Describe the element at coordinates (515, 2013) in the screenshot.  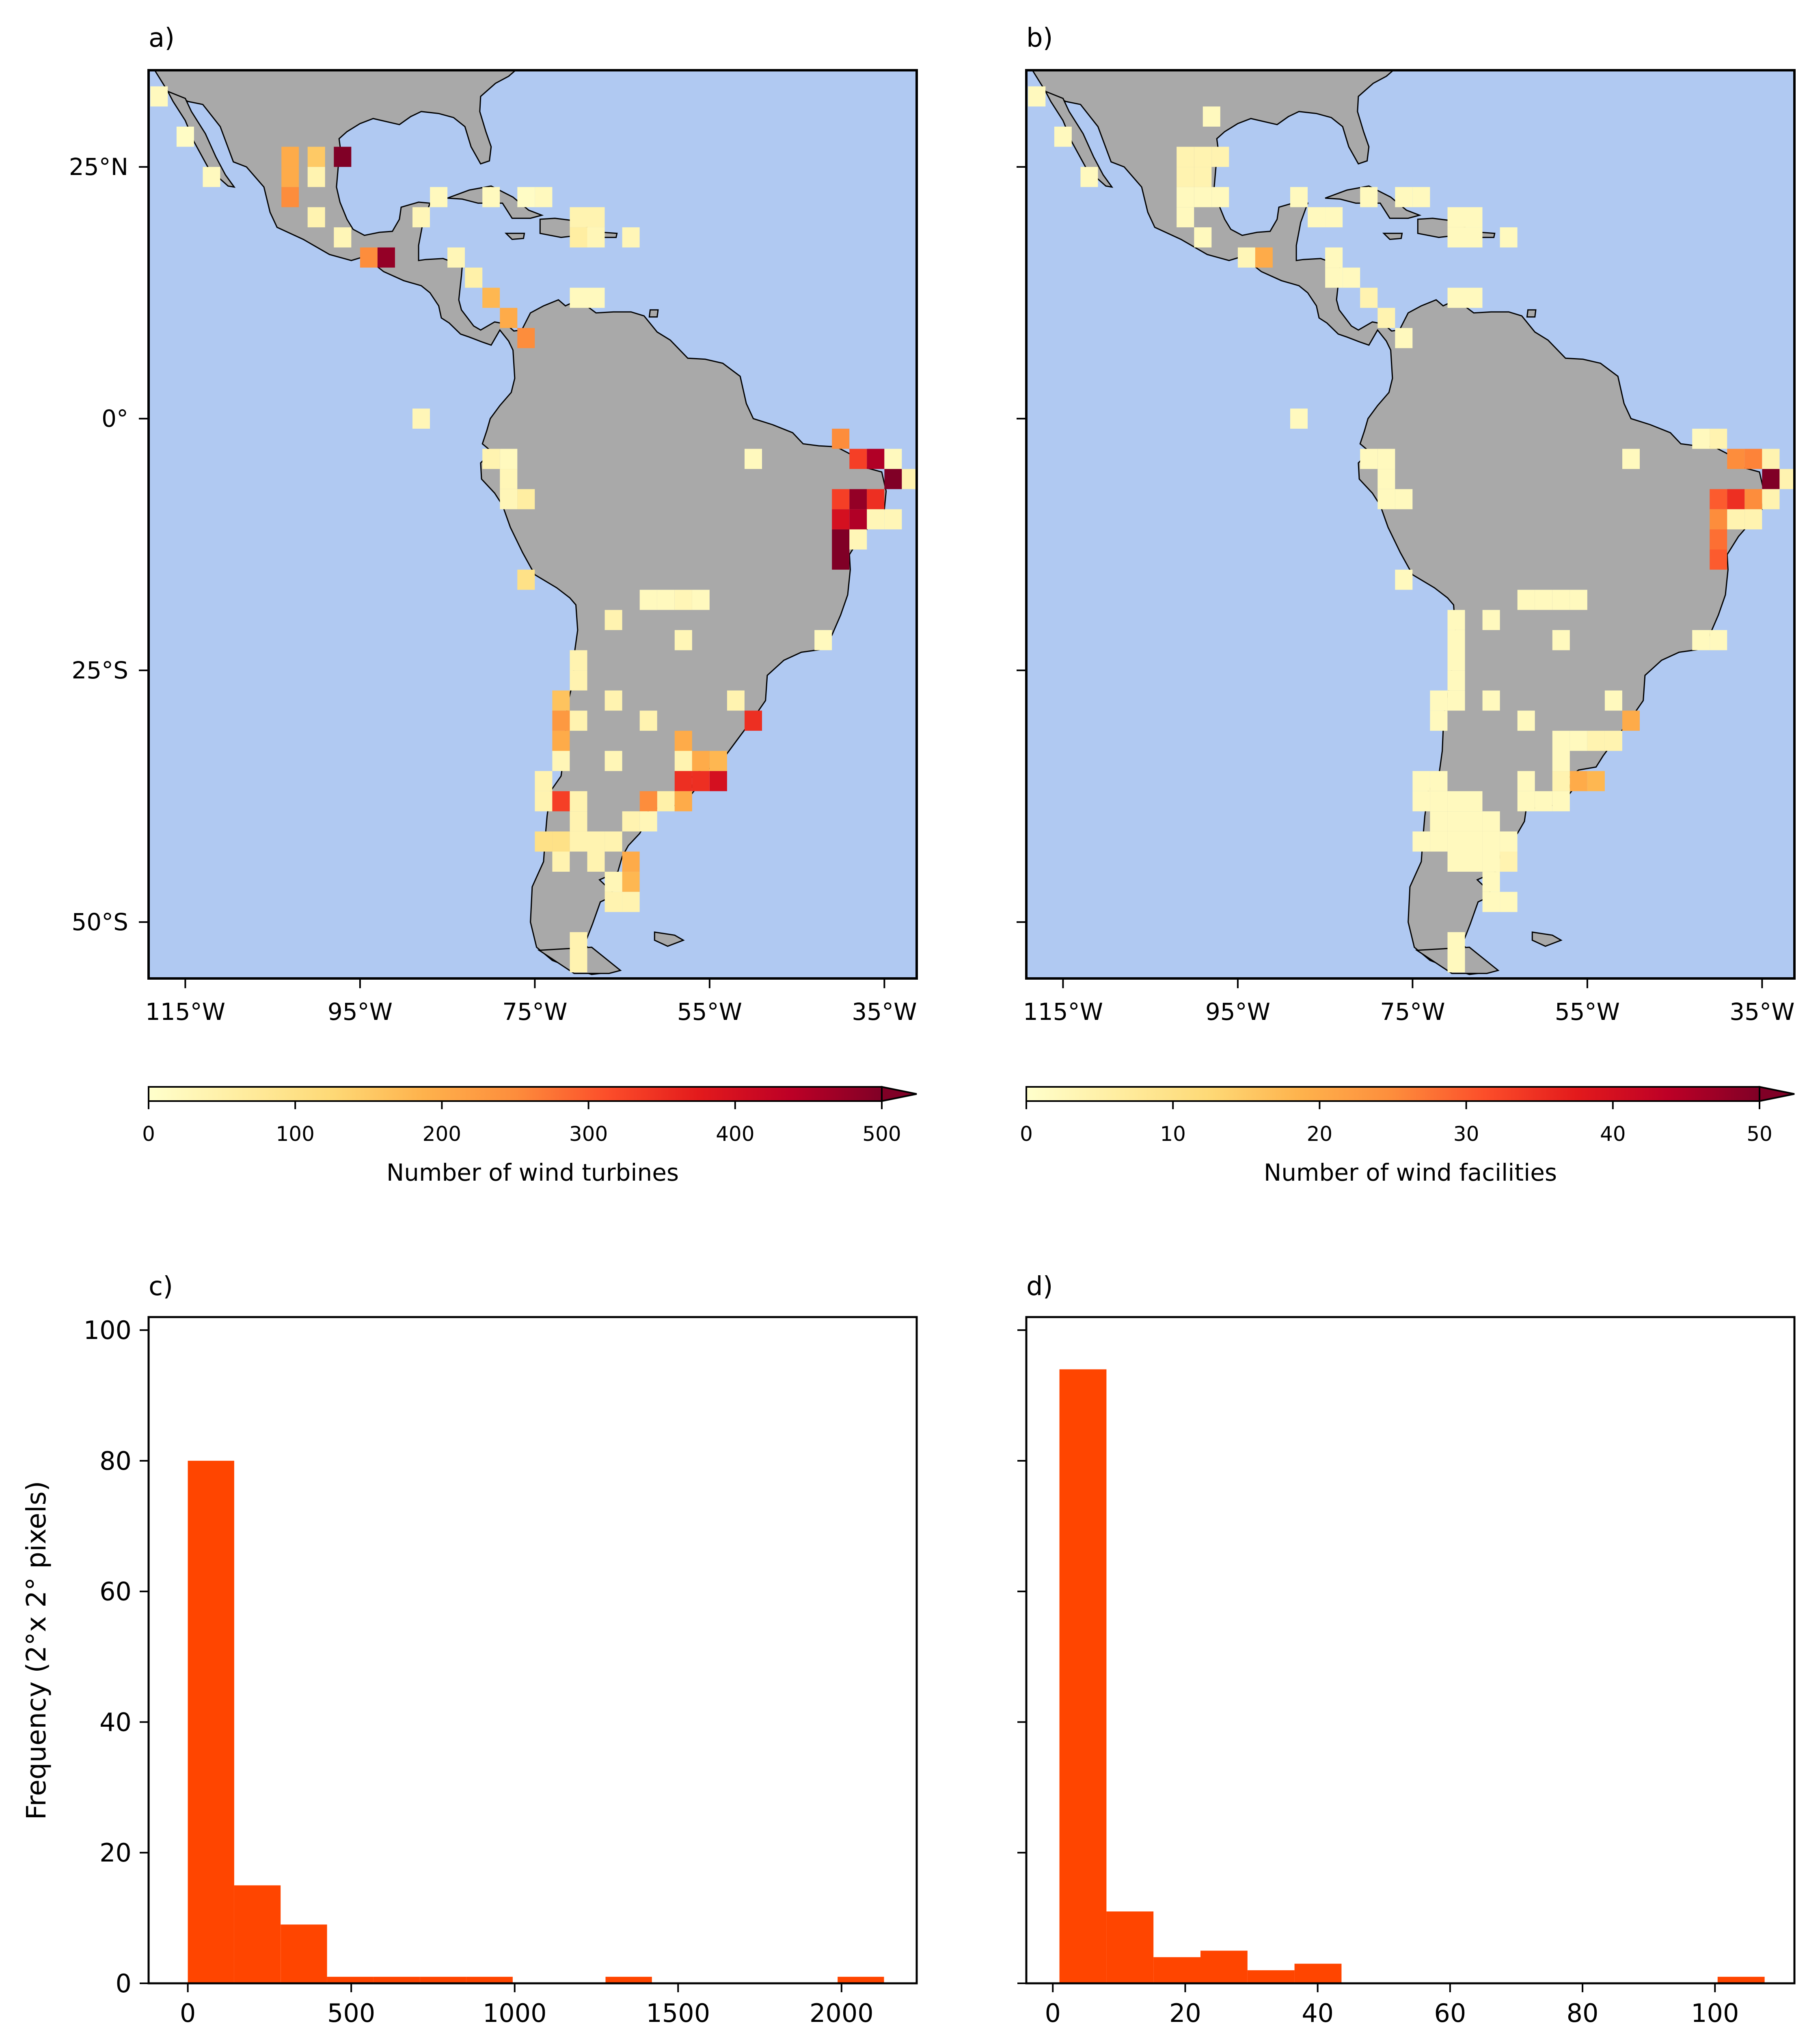
I see `x-tick-label: 1000` at that location.